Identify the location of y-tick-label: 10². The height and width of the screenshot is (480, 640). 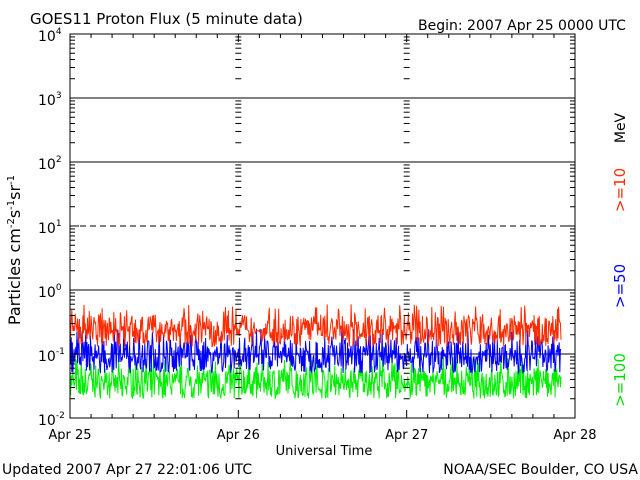
(50, 164).